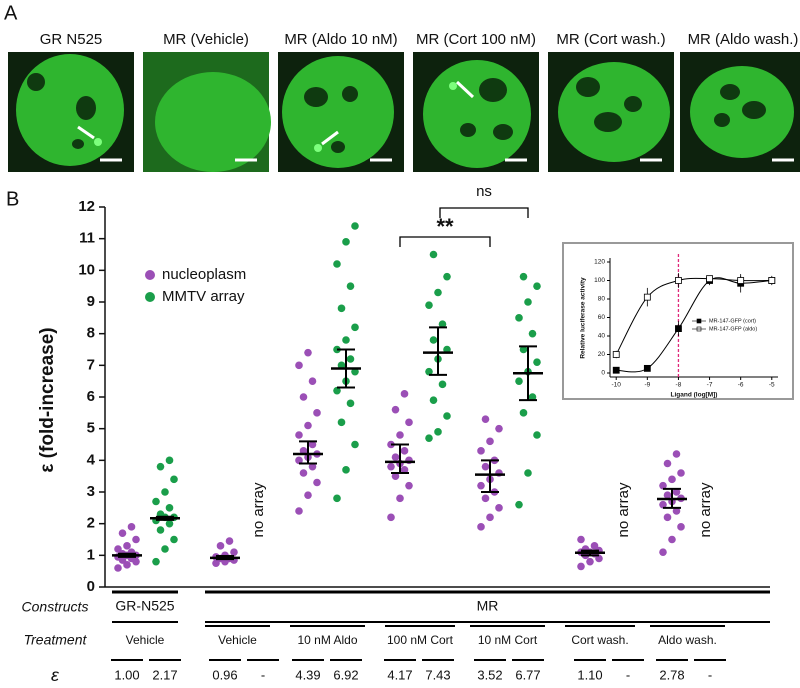 This screenshot has width=800, height=688. What do you see at coordinates (694, 395) in the screenshot?
I see `inset-x-label: Ligand (log[M])` at bounding box center [694, 395].